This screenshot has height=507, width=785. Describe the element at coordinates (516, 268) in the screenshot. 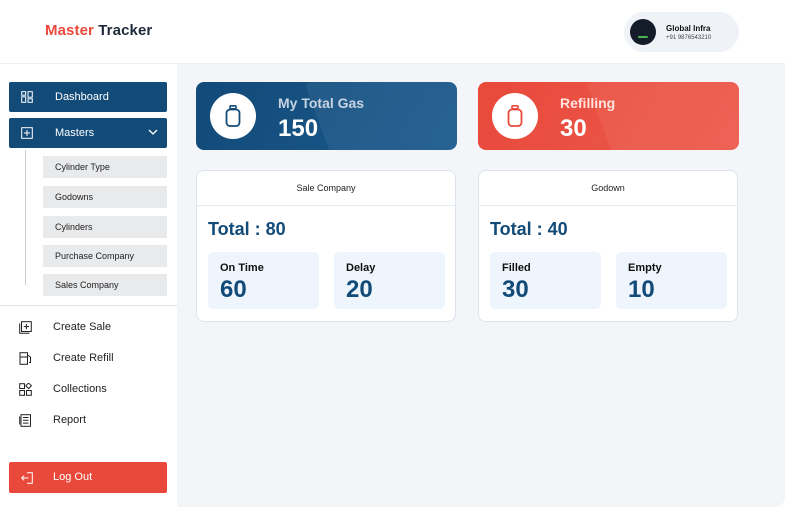

I see `metric-label: Filled` at that location.